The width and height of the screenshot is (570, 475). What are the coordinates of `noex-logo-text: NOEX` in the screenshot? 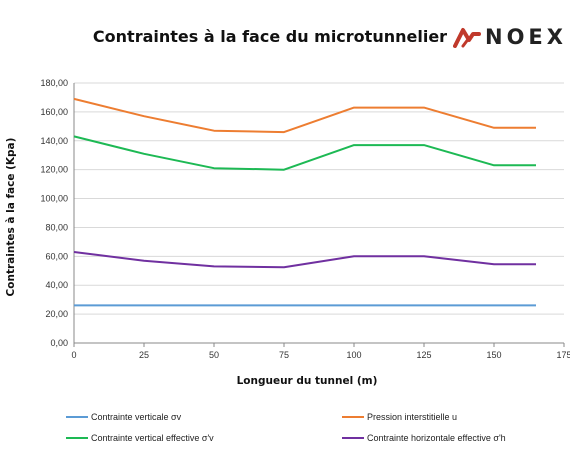 It's located at (526, 37).